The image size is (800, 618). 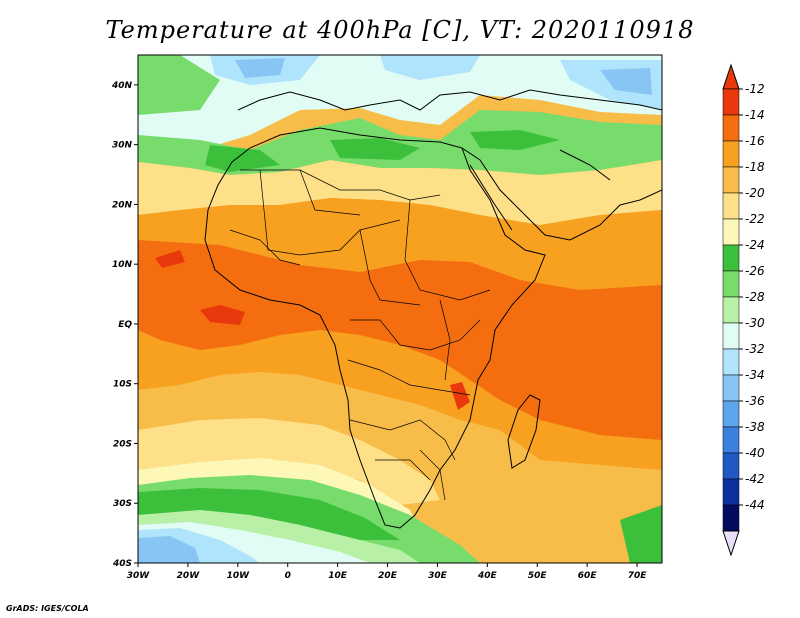 I want to click on colorbar-level-label: -26, so click(x=755, y=271).